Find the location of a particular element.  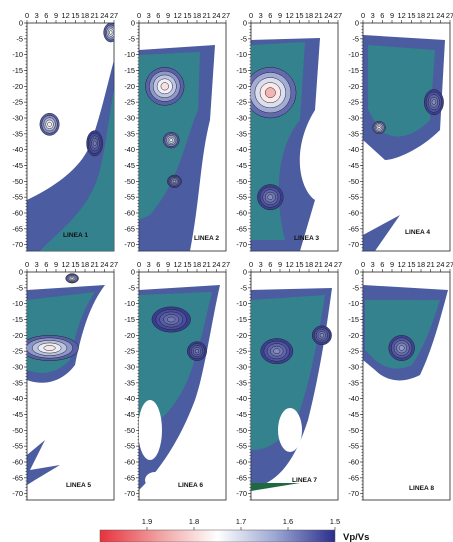

panel-5-label: LINEA 5 is located at coordinates (78, 485).